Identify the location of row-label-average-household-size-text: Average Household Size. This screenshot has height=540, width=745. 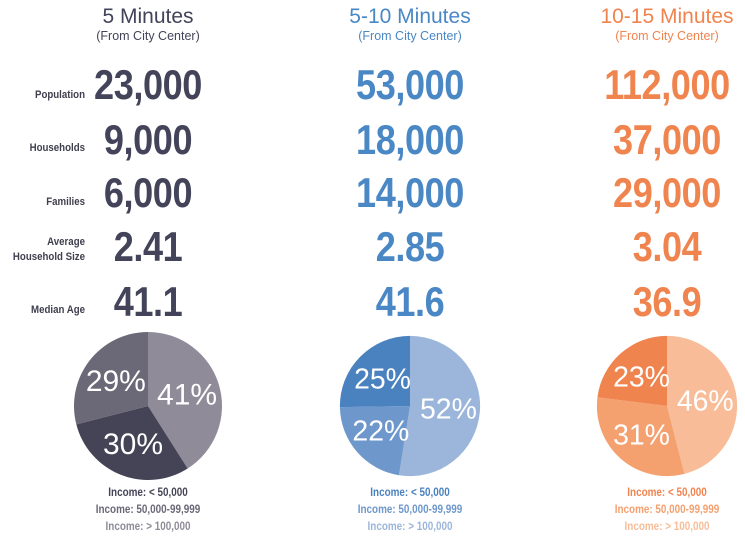
(48, 249).